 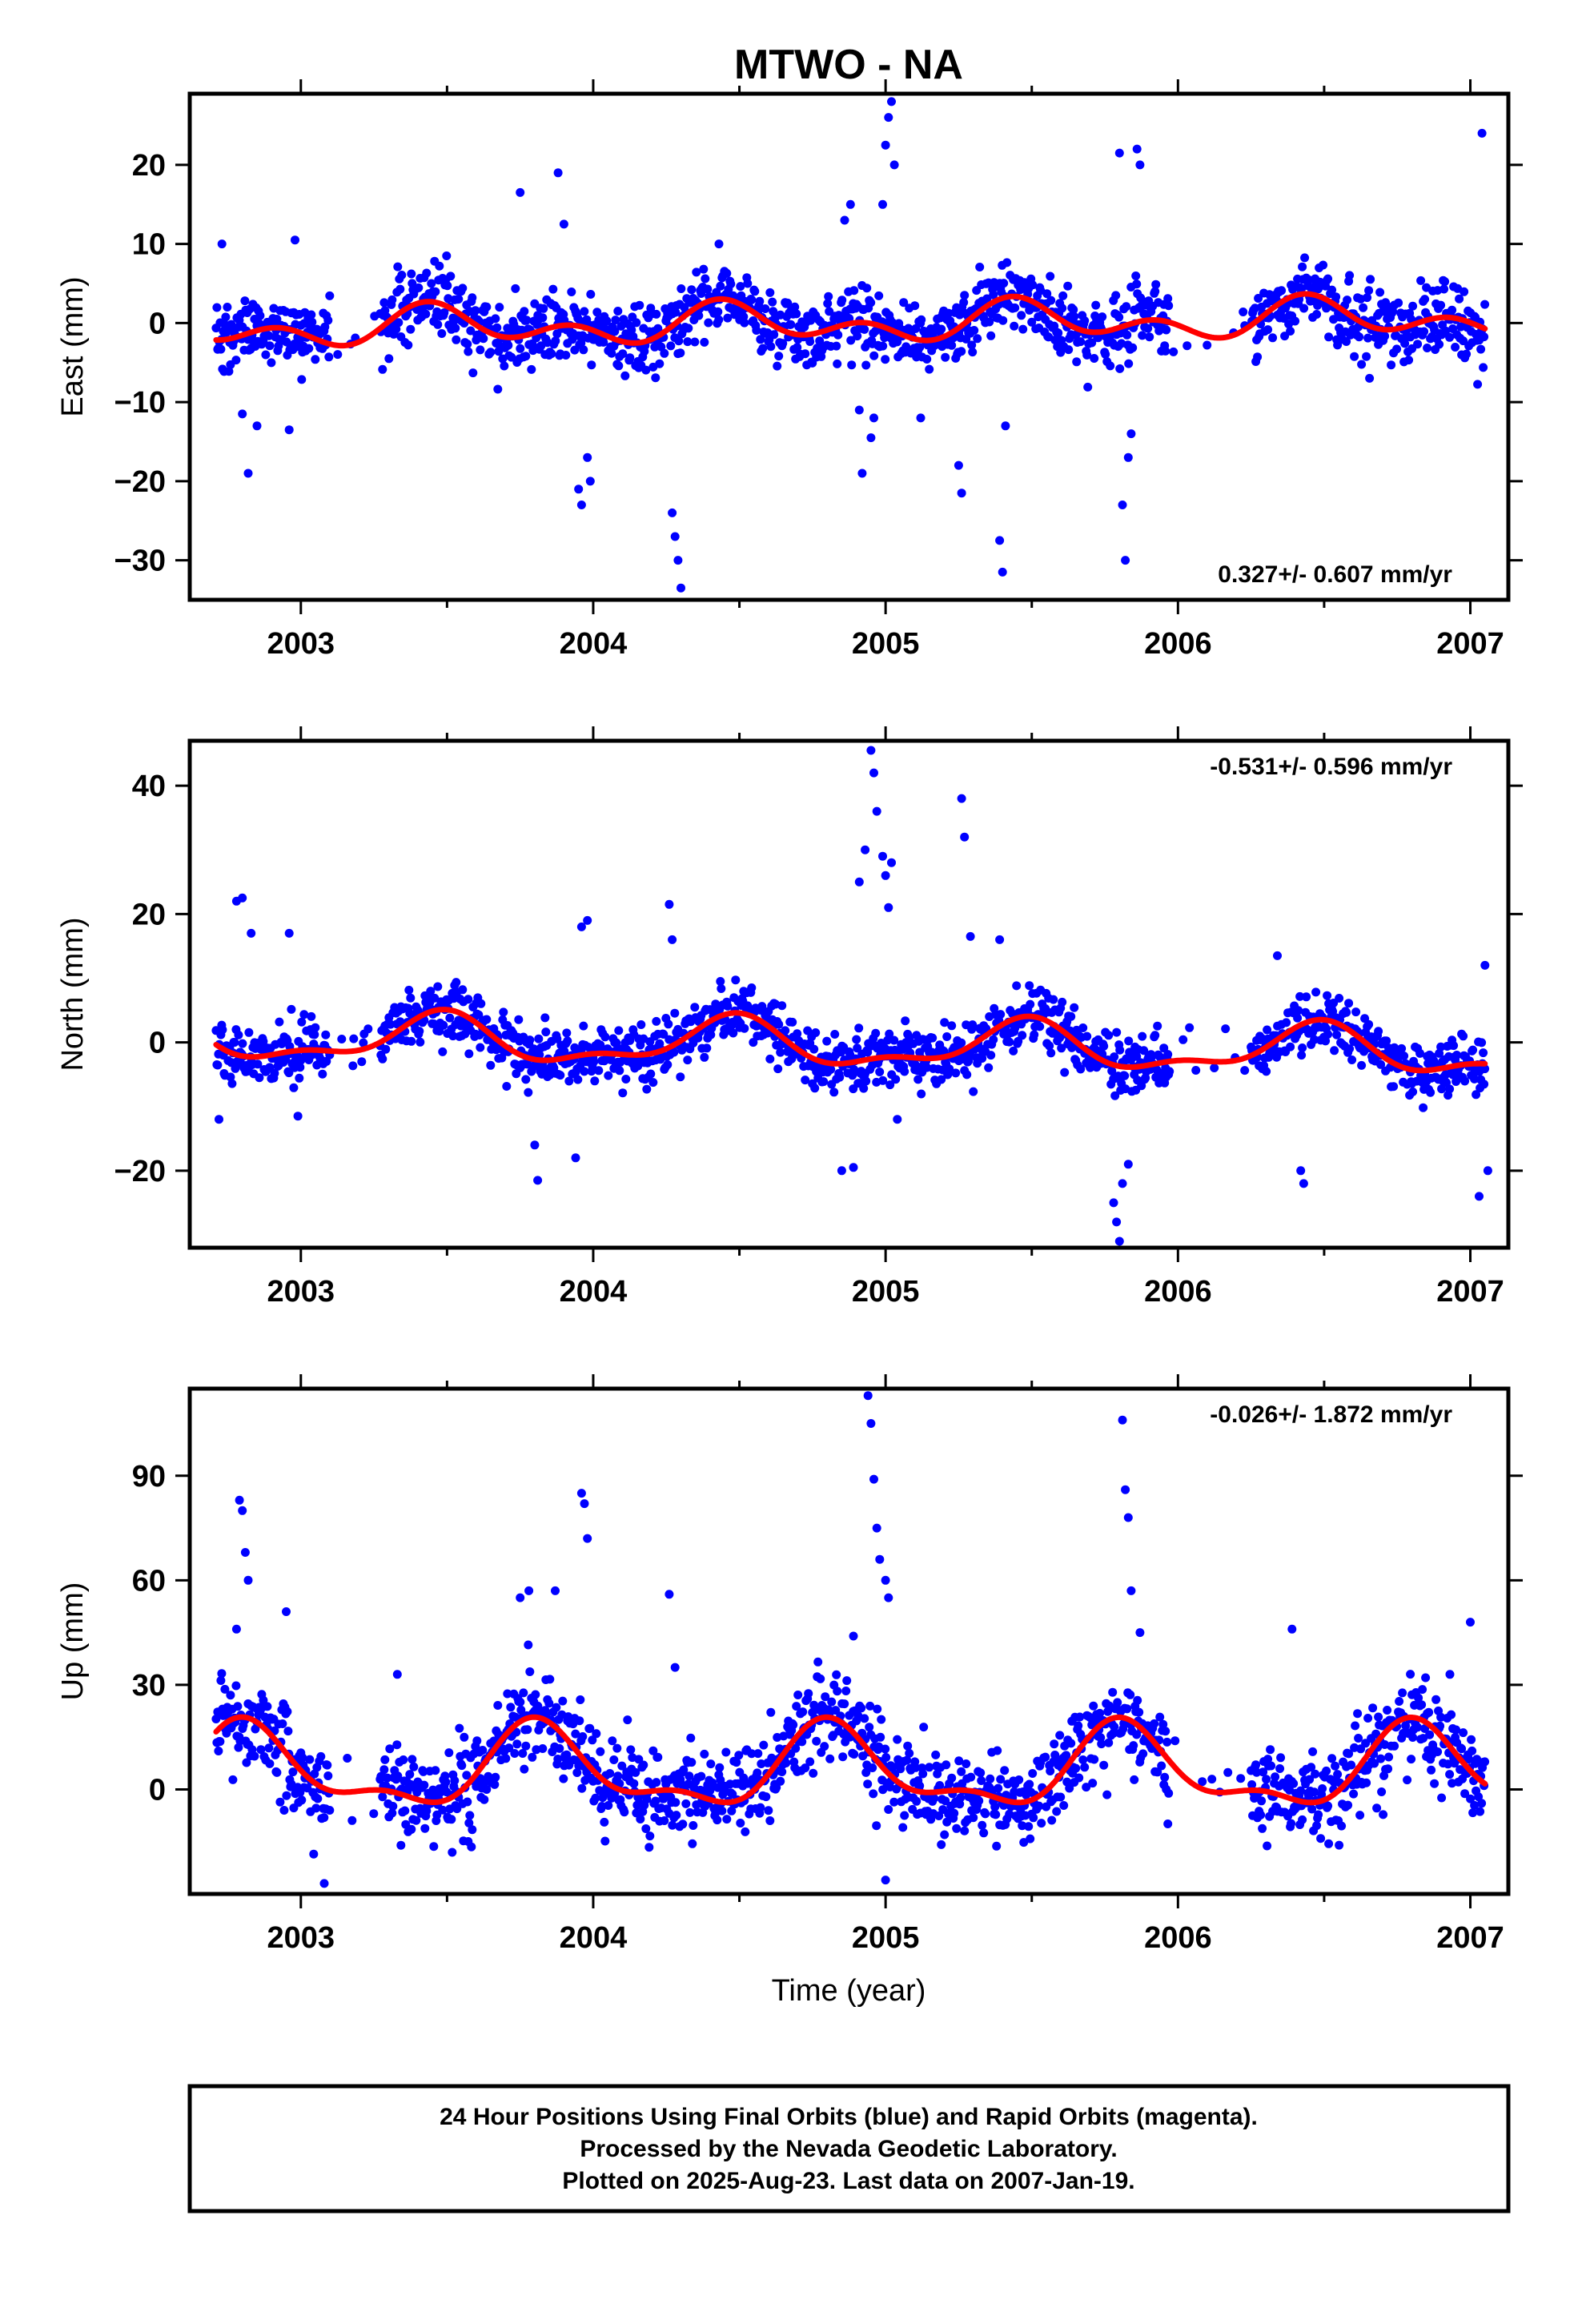 What do you see at coordinates (149, 1477) in the screenshot?
I see `up-y-tick-label: 90` at bounding box center [149, 1477].